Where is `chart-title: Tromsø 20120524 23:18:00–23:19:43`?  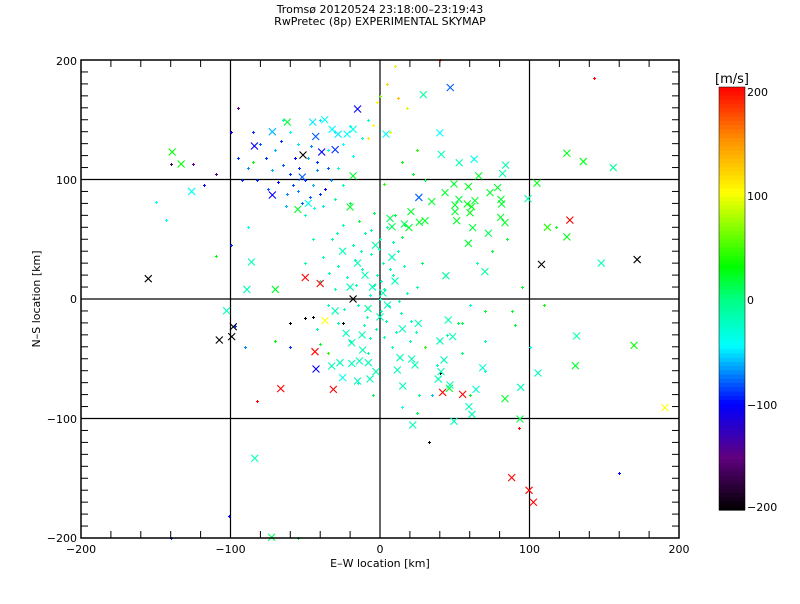
chart-title: Tromsø 20120524 23:18:00–23:19:43 is located at coordinates (380, 9).